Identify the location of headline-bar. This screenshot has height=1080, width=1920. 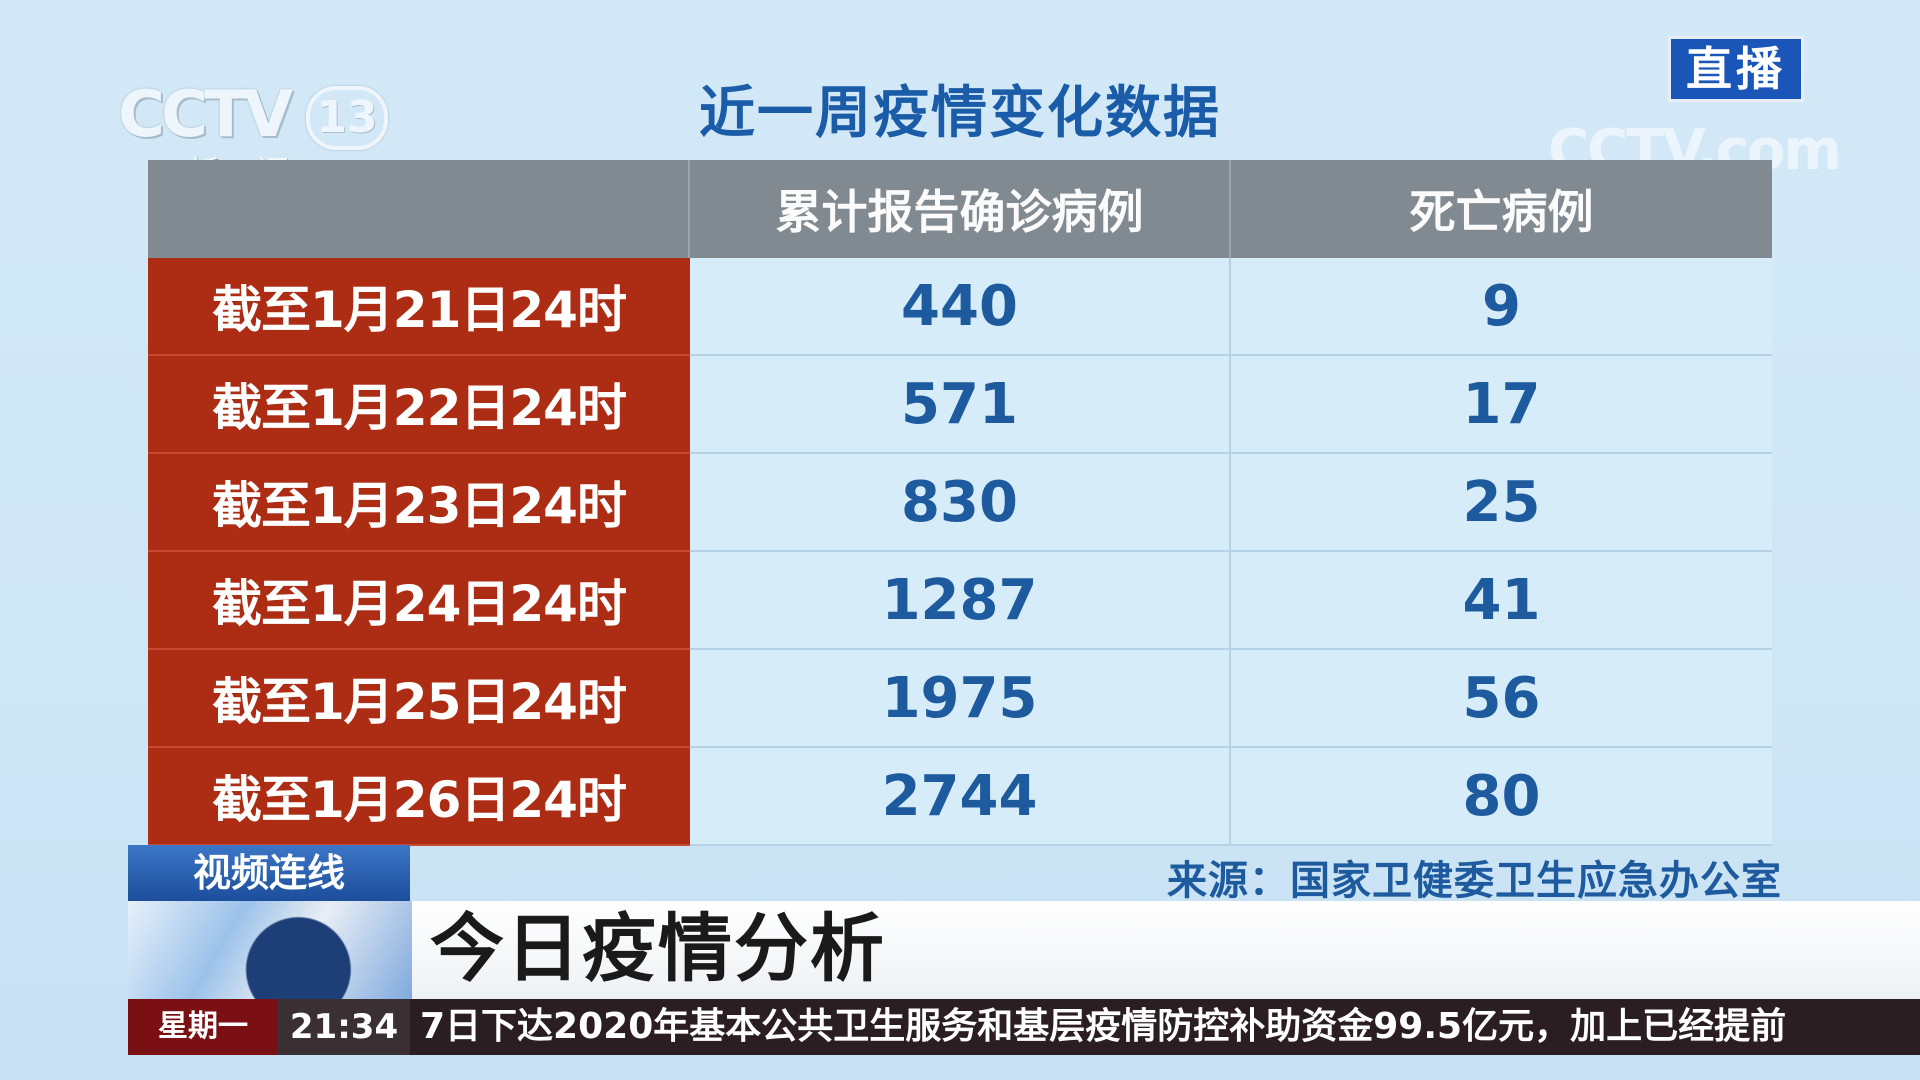
(1166, 950).